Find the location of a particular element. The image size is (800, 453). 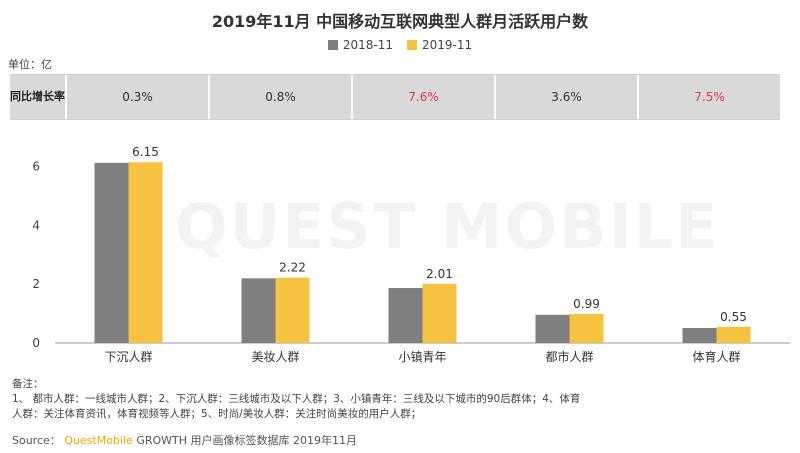

growth-rate-row: 同比 增长率 0.3% 0.8% 7.6% 3.6% 7.5% is located at coordinates (395, 97).